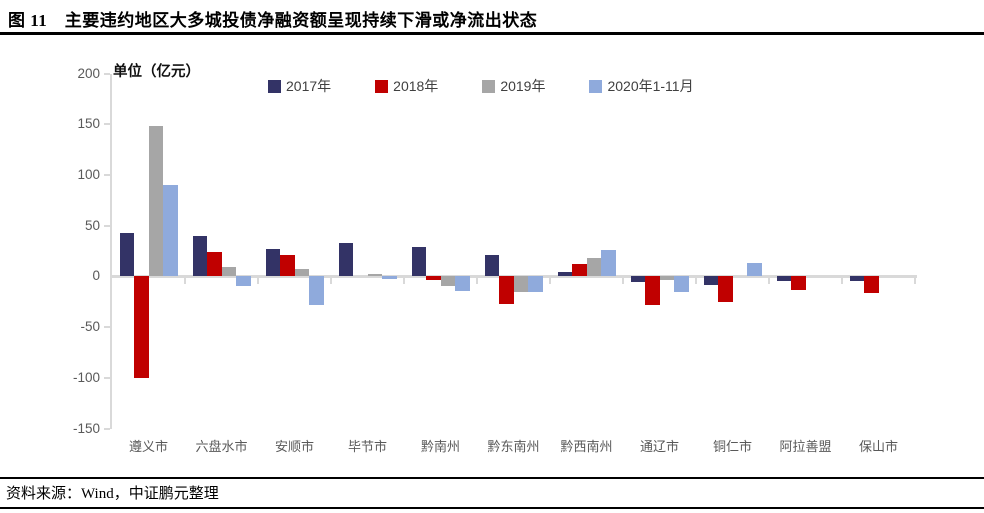 The height and width of the screenshot is (513, 984). Describe the element at coordinates (856, 279) in the screenshot. I see `bar-2017年-保山市` at that location.